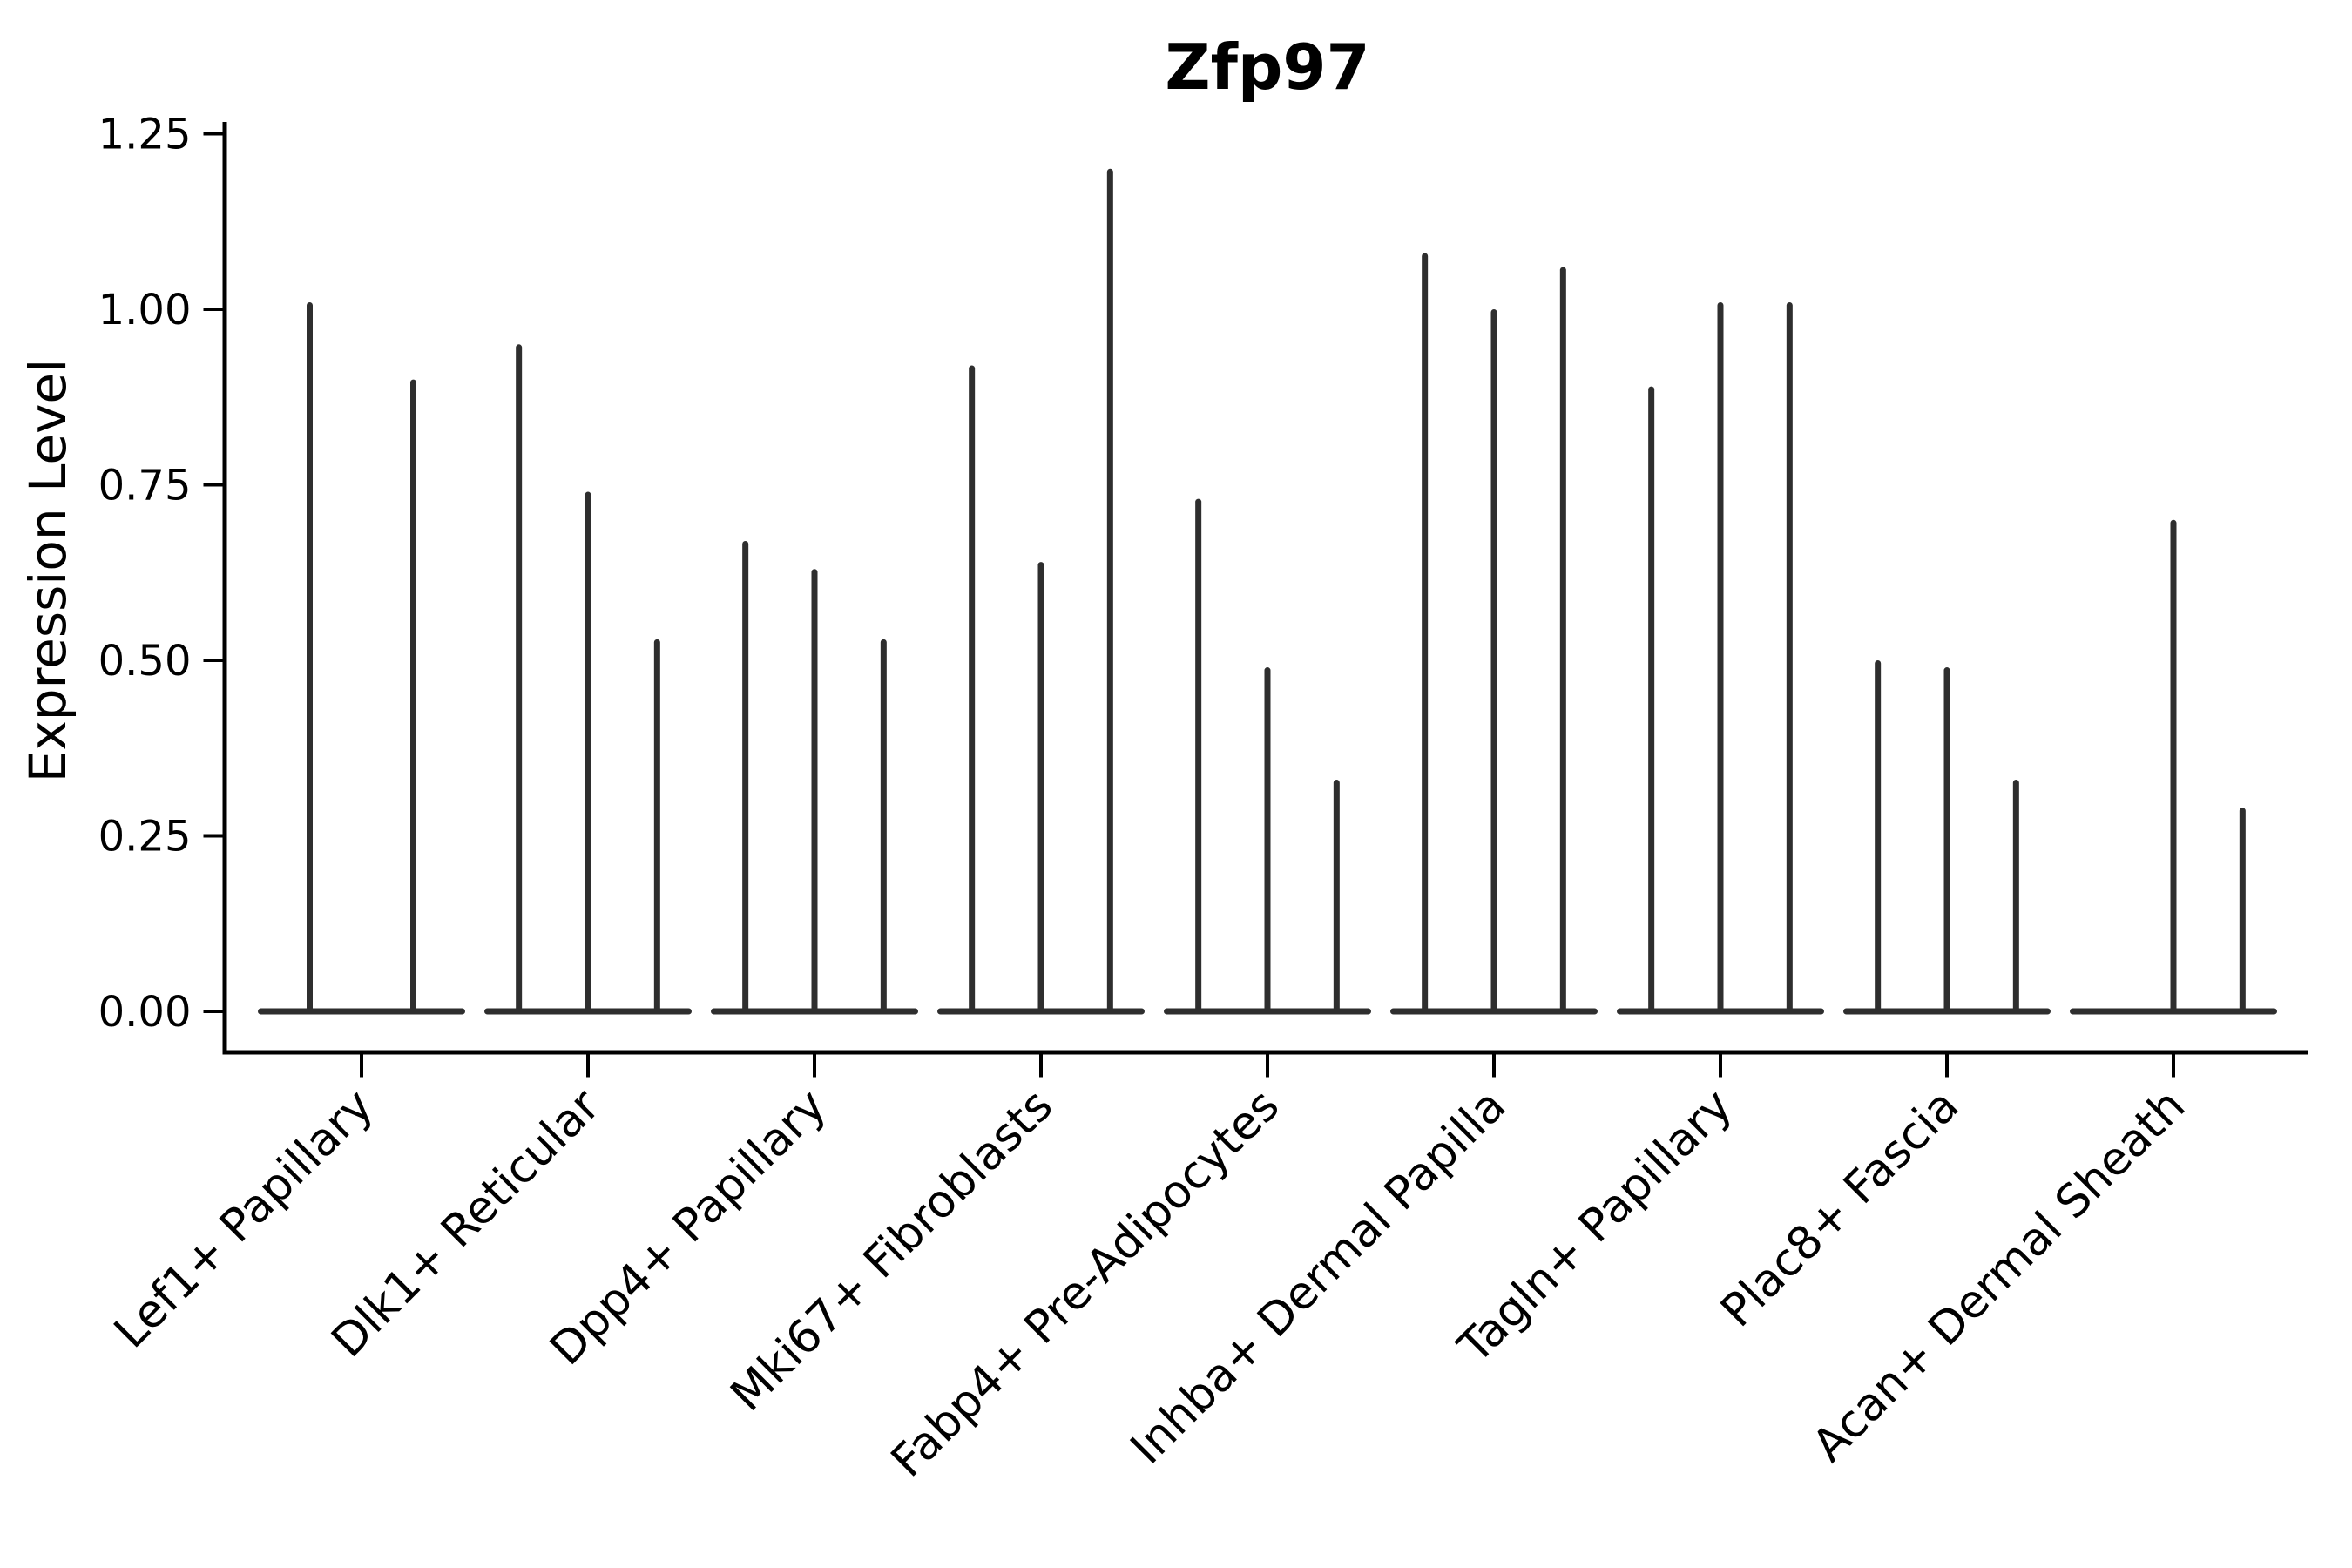  What do you see at coordinates (1265, 1053) in the screenshot?
I see `x-axis-spine` at bounding box center [1265, 1053].